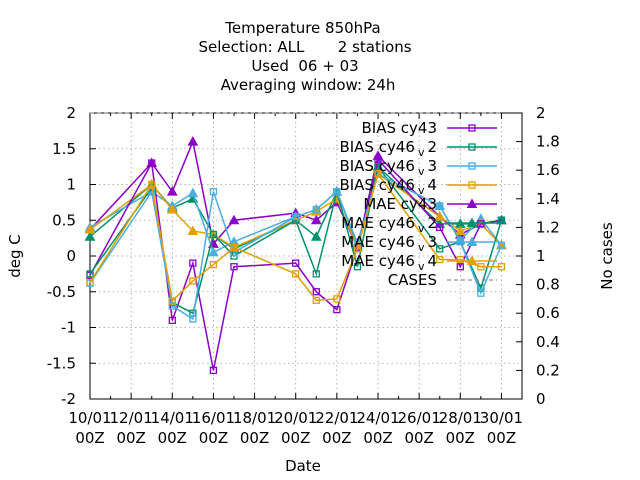 The width and height of the screenshot is (640, 480). I want to click on y2-tick-label: 1.8, so click(548, 142).